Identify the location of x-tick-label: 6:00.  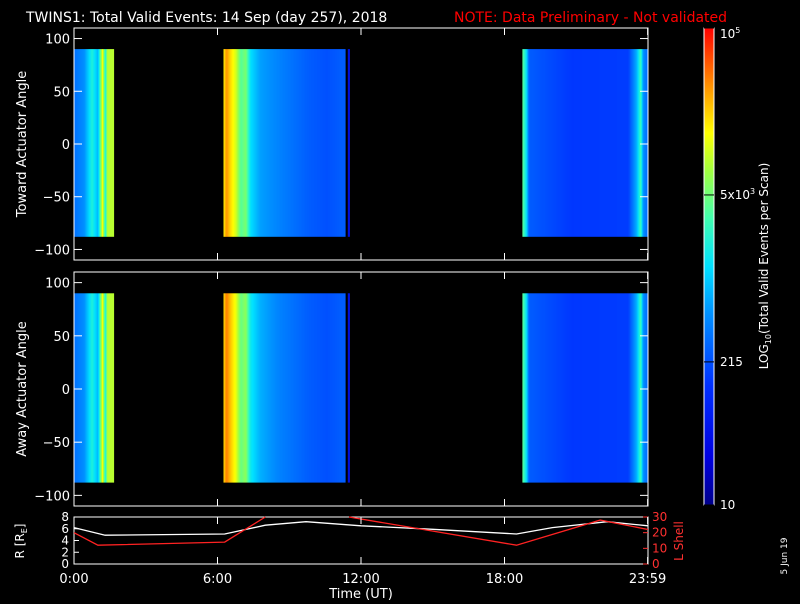
(217, 579).